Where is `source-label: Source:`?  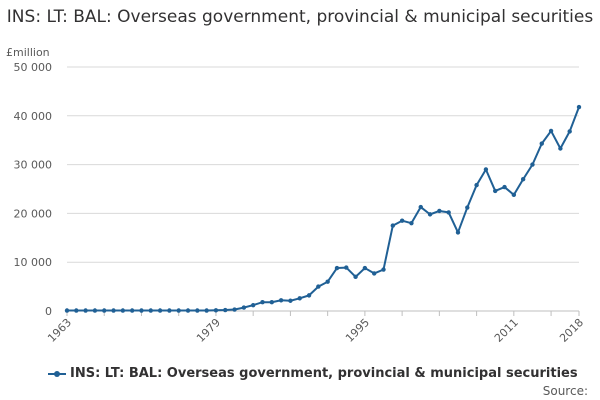
source-label: Source: is located at coordinates (565, 391).